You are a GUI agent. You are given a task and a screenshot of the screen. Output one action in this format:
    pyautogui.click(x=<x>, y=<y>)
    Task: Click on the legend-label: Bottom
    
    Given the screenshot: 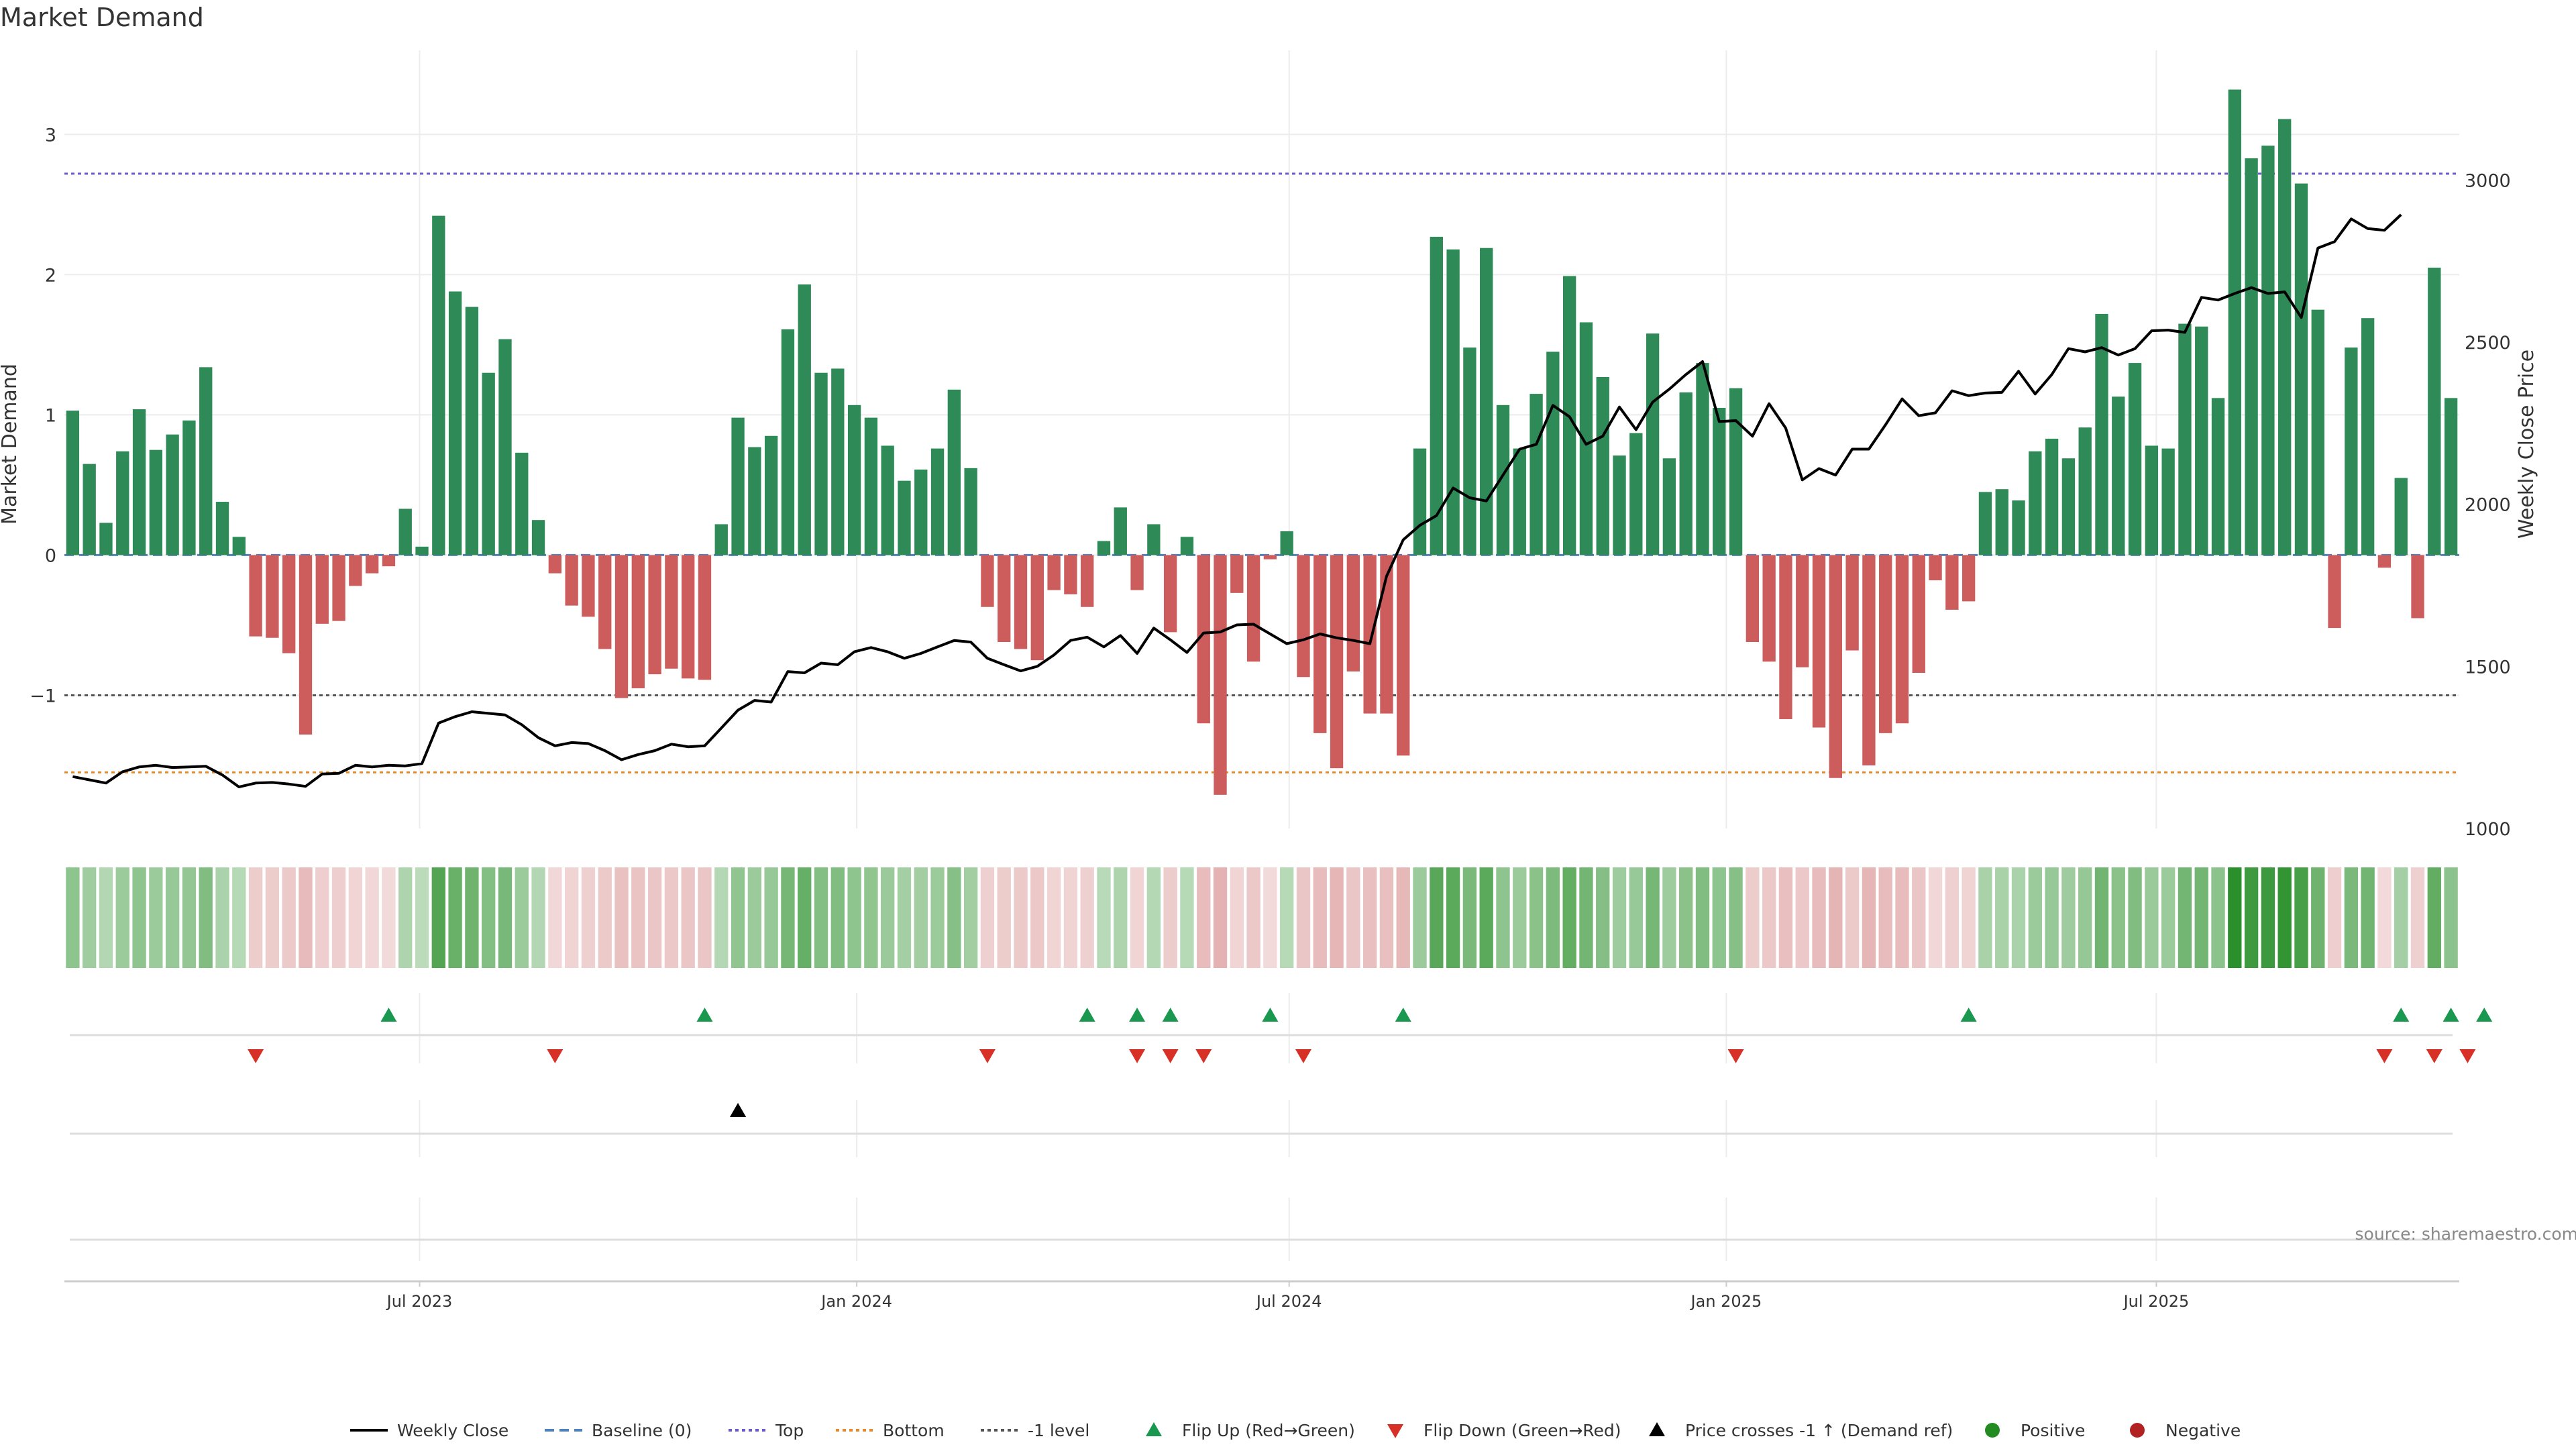 What is the action you would take?
    pyautogui.click(x=914, y=1430)
    